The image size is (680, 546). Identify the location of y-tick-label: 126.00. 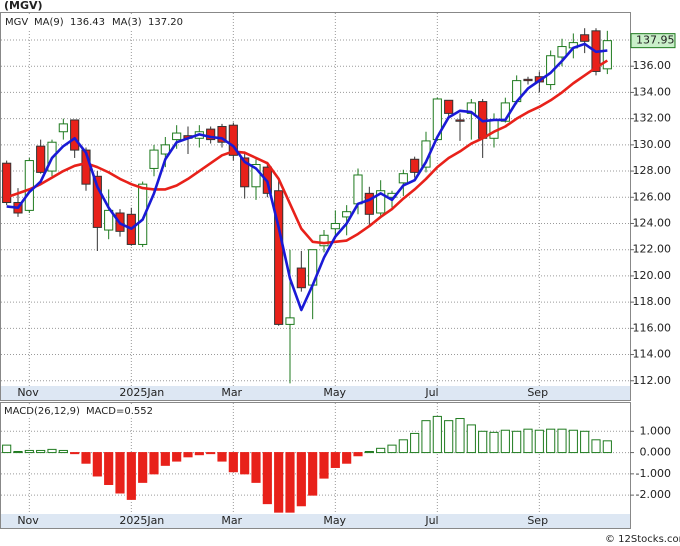
(652, 196).